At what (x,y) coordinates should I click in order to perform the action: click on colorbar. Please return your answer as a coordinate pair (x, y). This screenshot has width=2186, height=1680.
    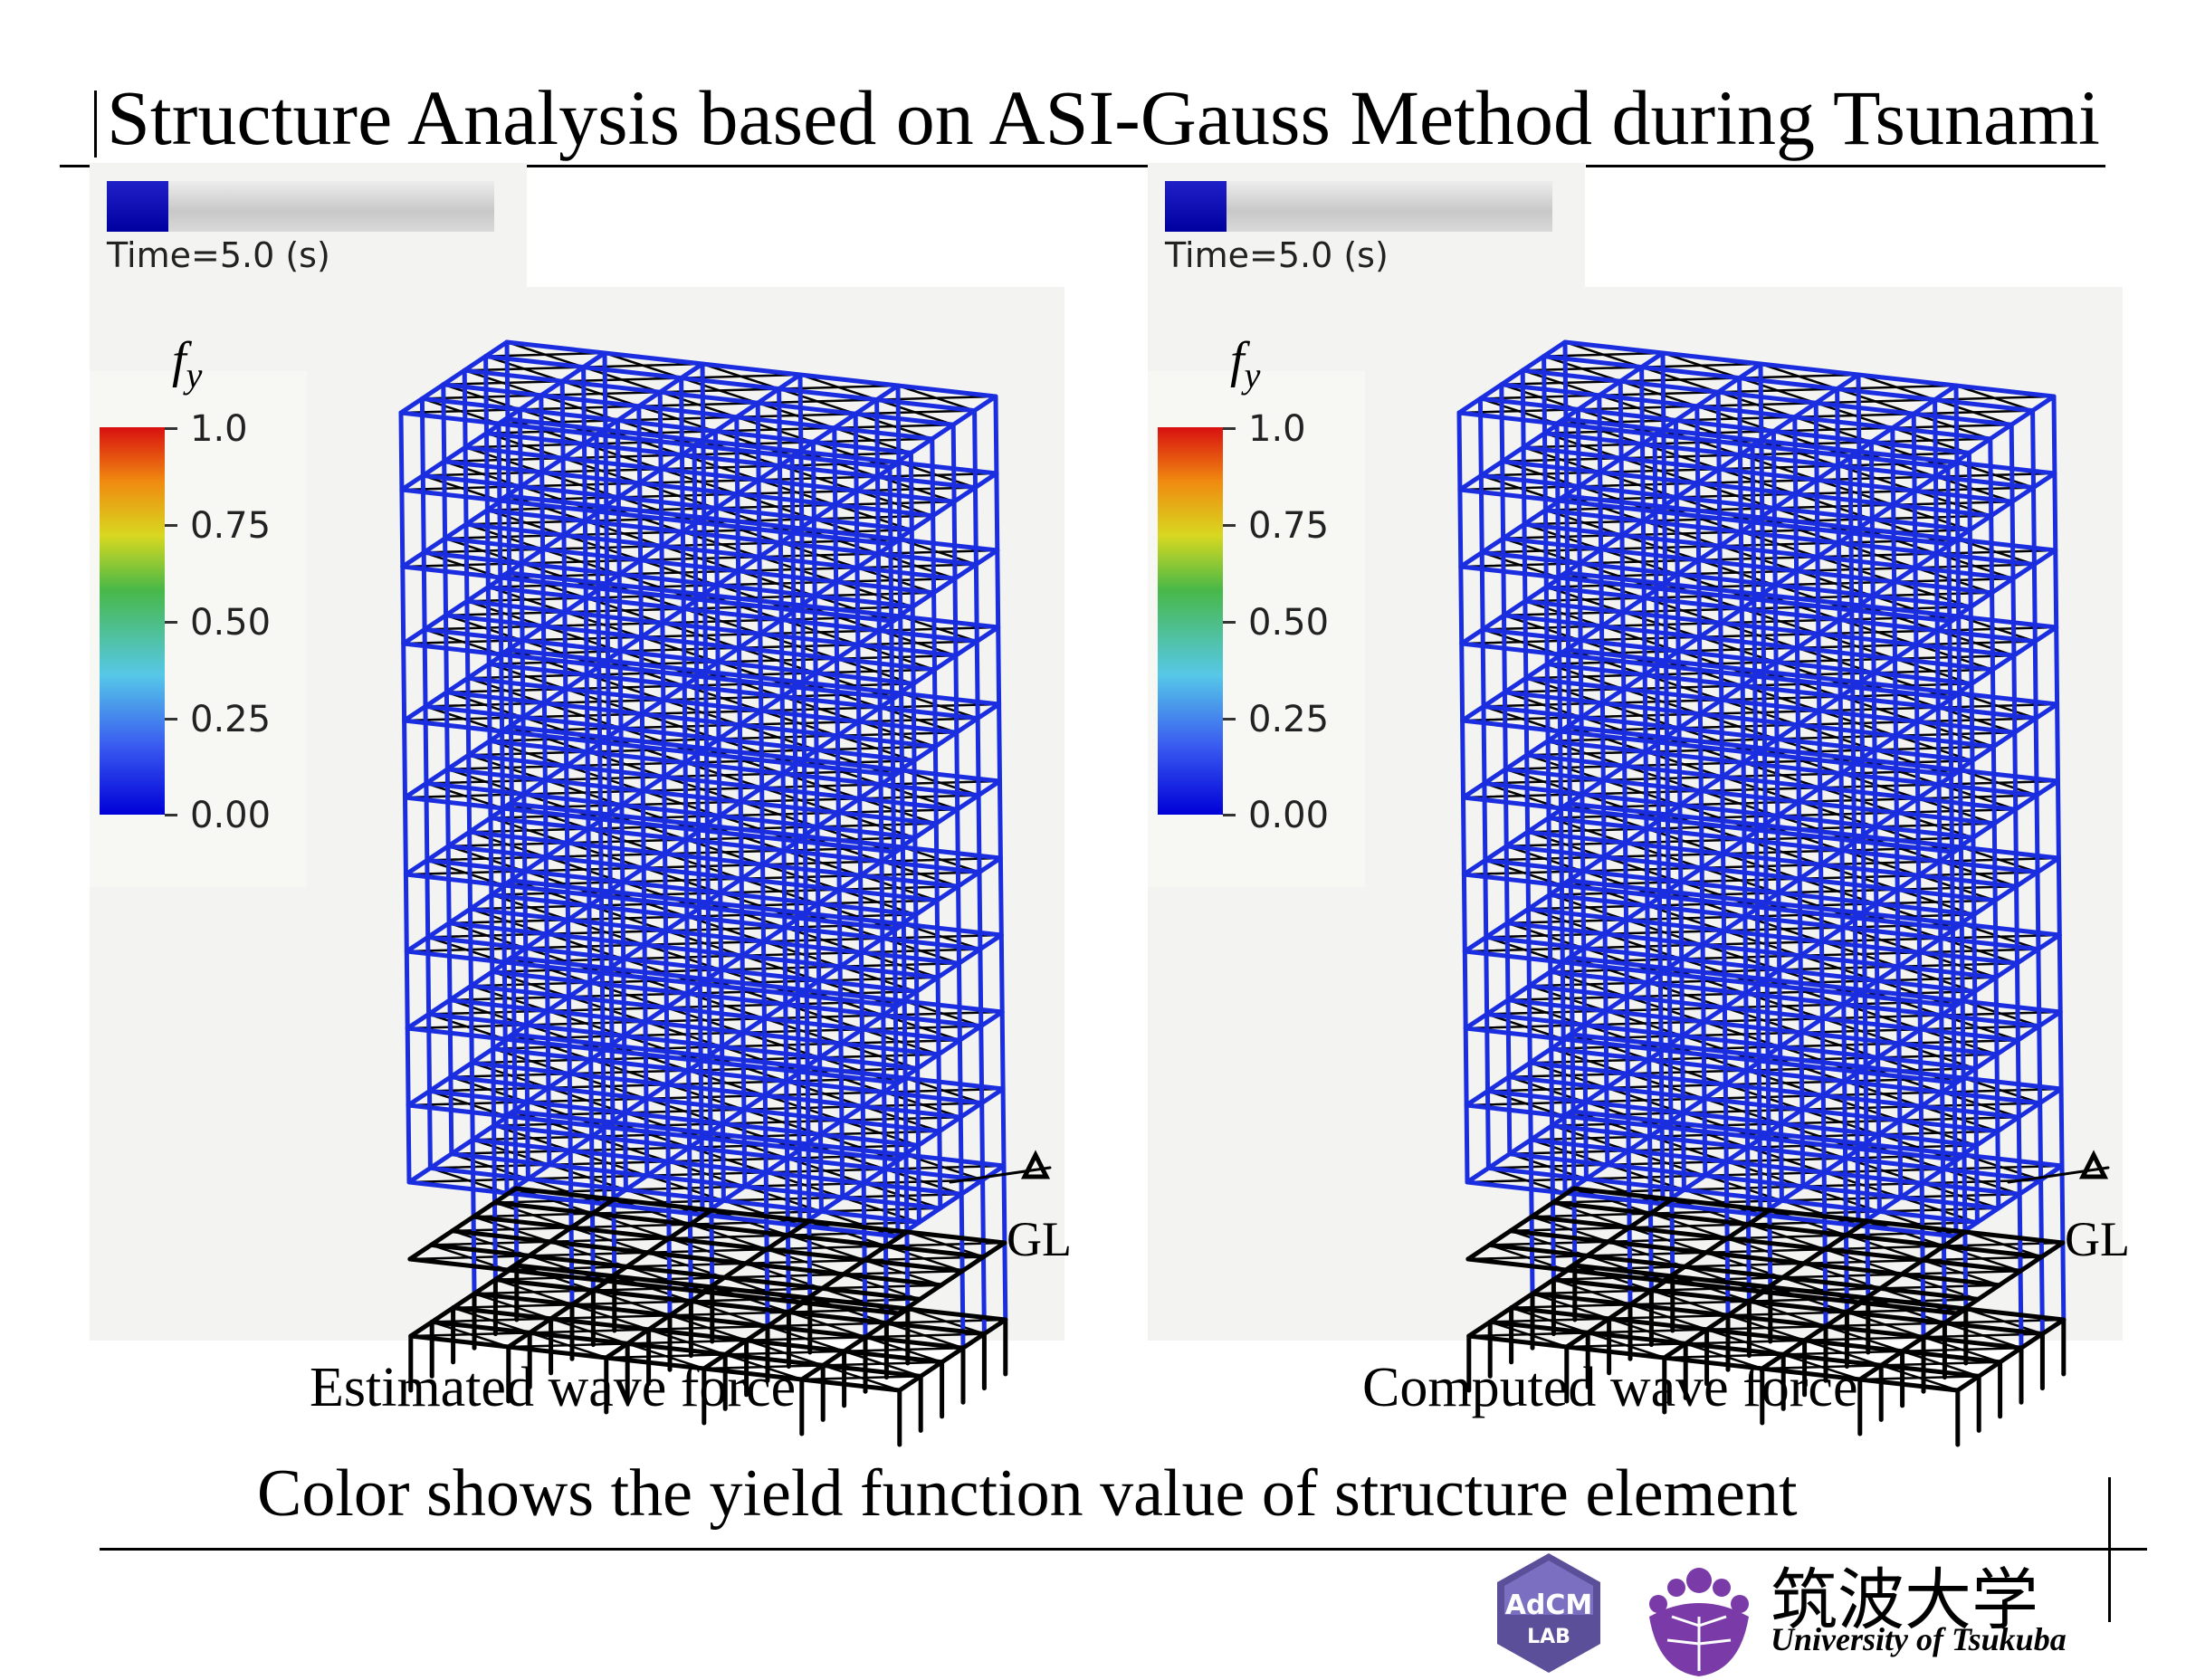
    Looking at the image, I should click on (132, 621).